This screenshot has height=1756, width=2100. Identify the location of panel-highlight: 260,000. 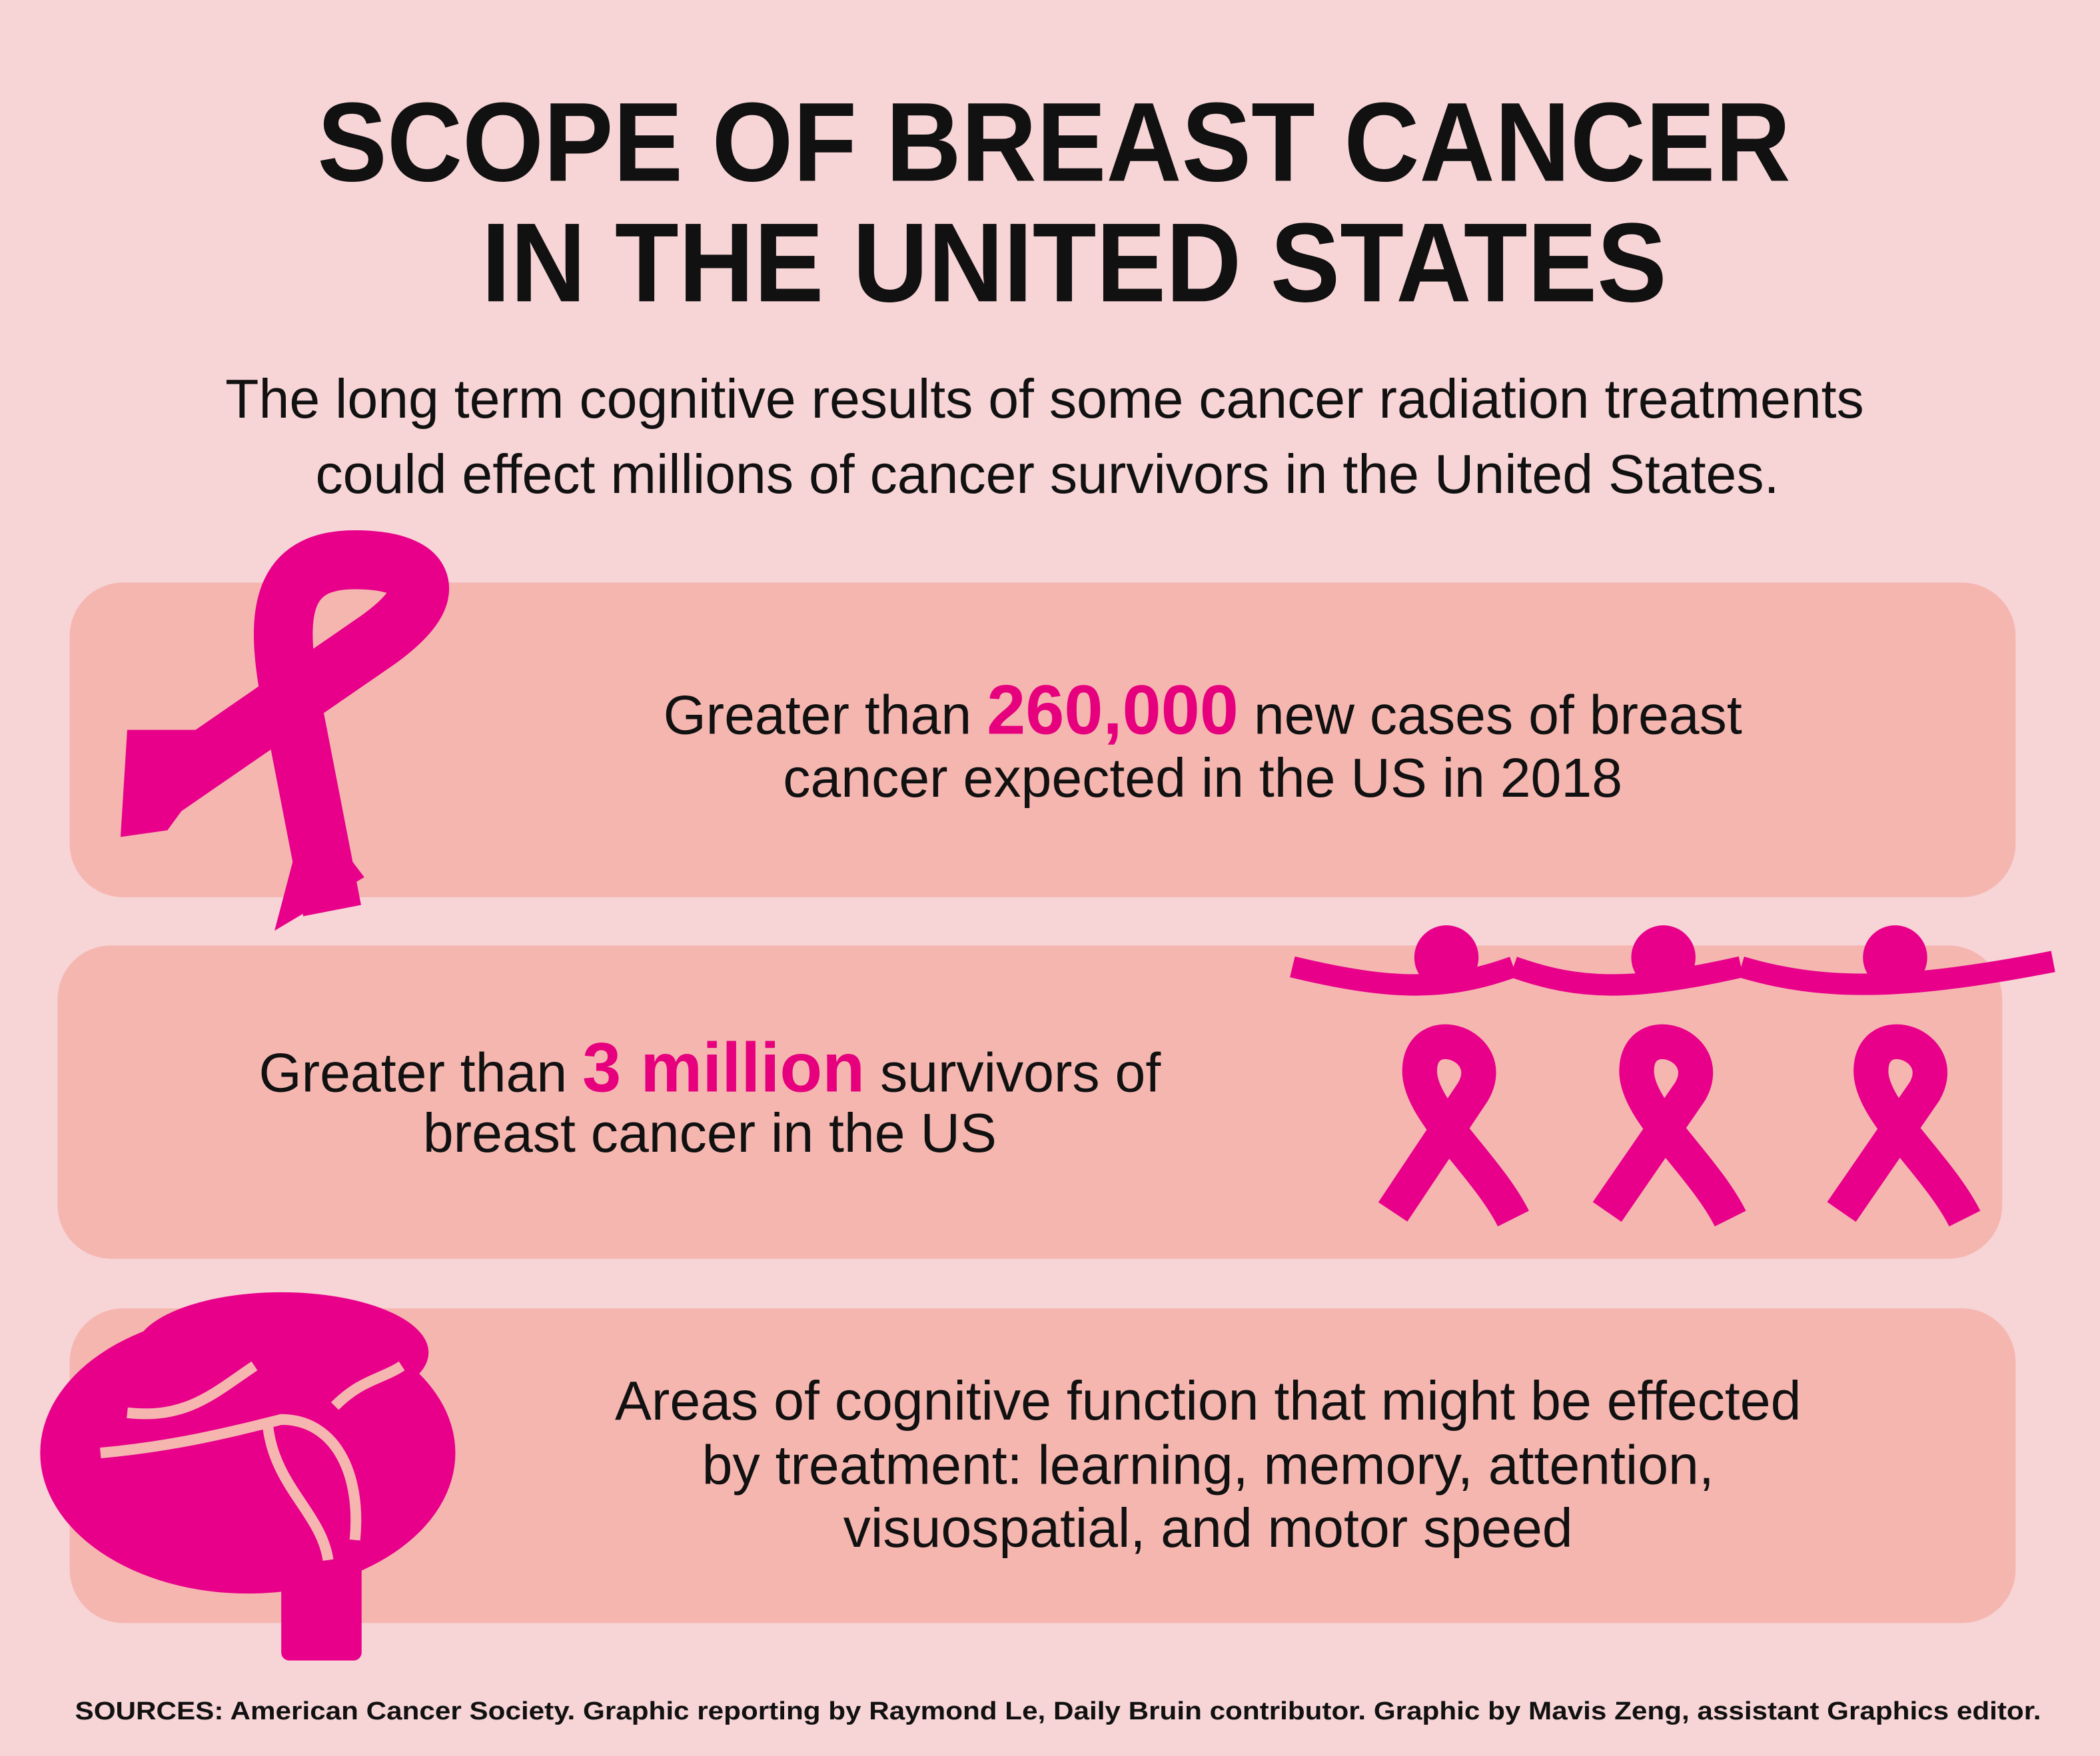
(1113, 710).